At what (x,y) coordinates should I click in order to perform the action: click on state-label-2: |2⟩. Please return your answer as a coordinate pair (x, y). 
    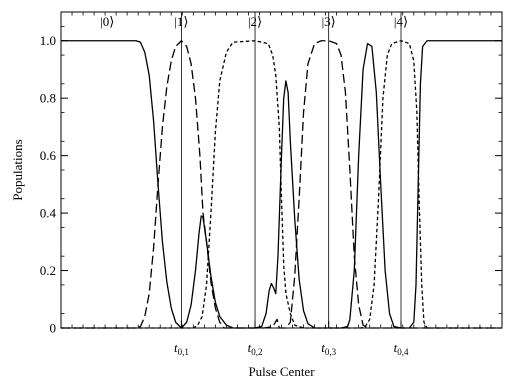
    Looking at the image, I should click on (255, 21).